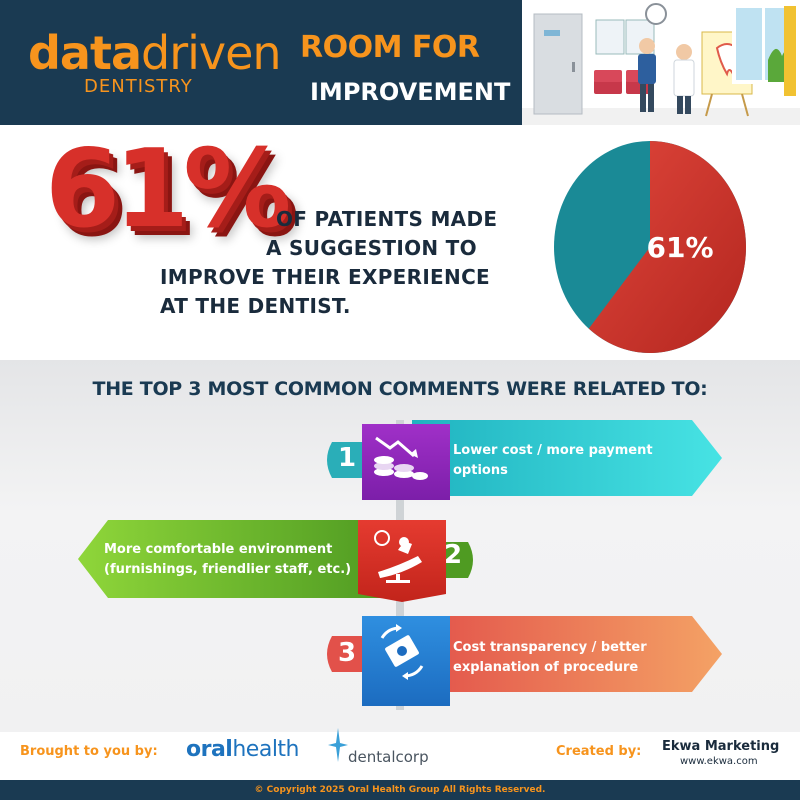  I want to click on logo: datadriven, so click(155, 53).